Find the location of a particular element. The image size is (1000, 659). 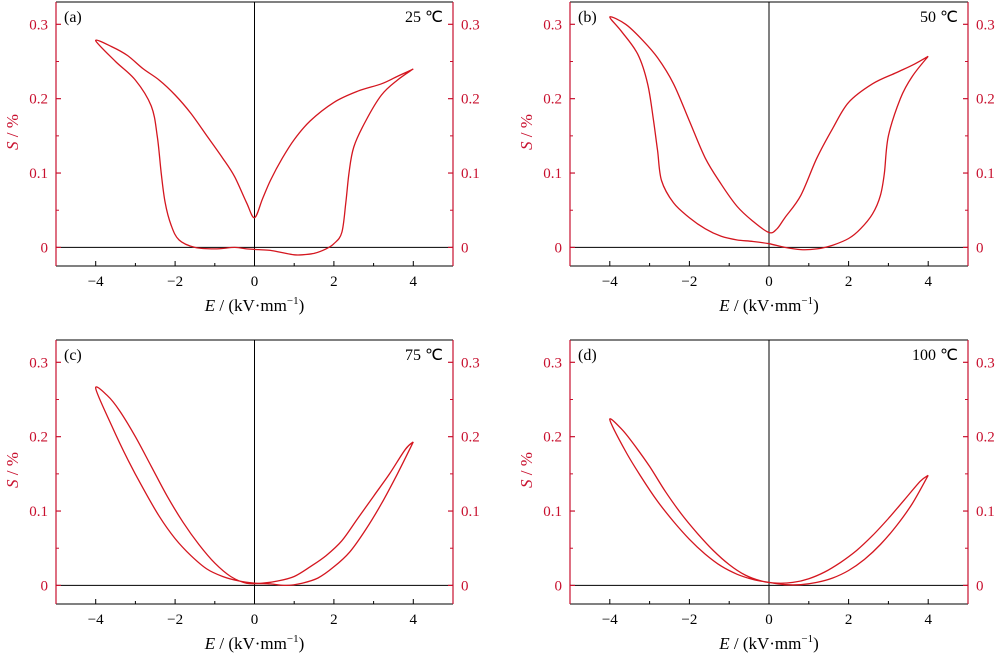

panel-label: (b) is located at coordinates (587, 17).